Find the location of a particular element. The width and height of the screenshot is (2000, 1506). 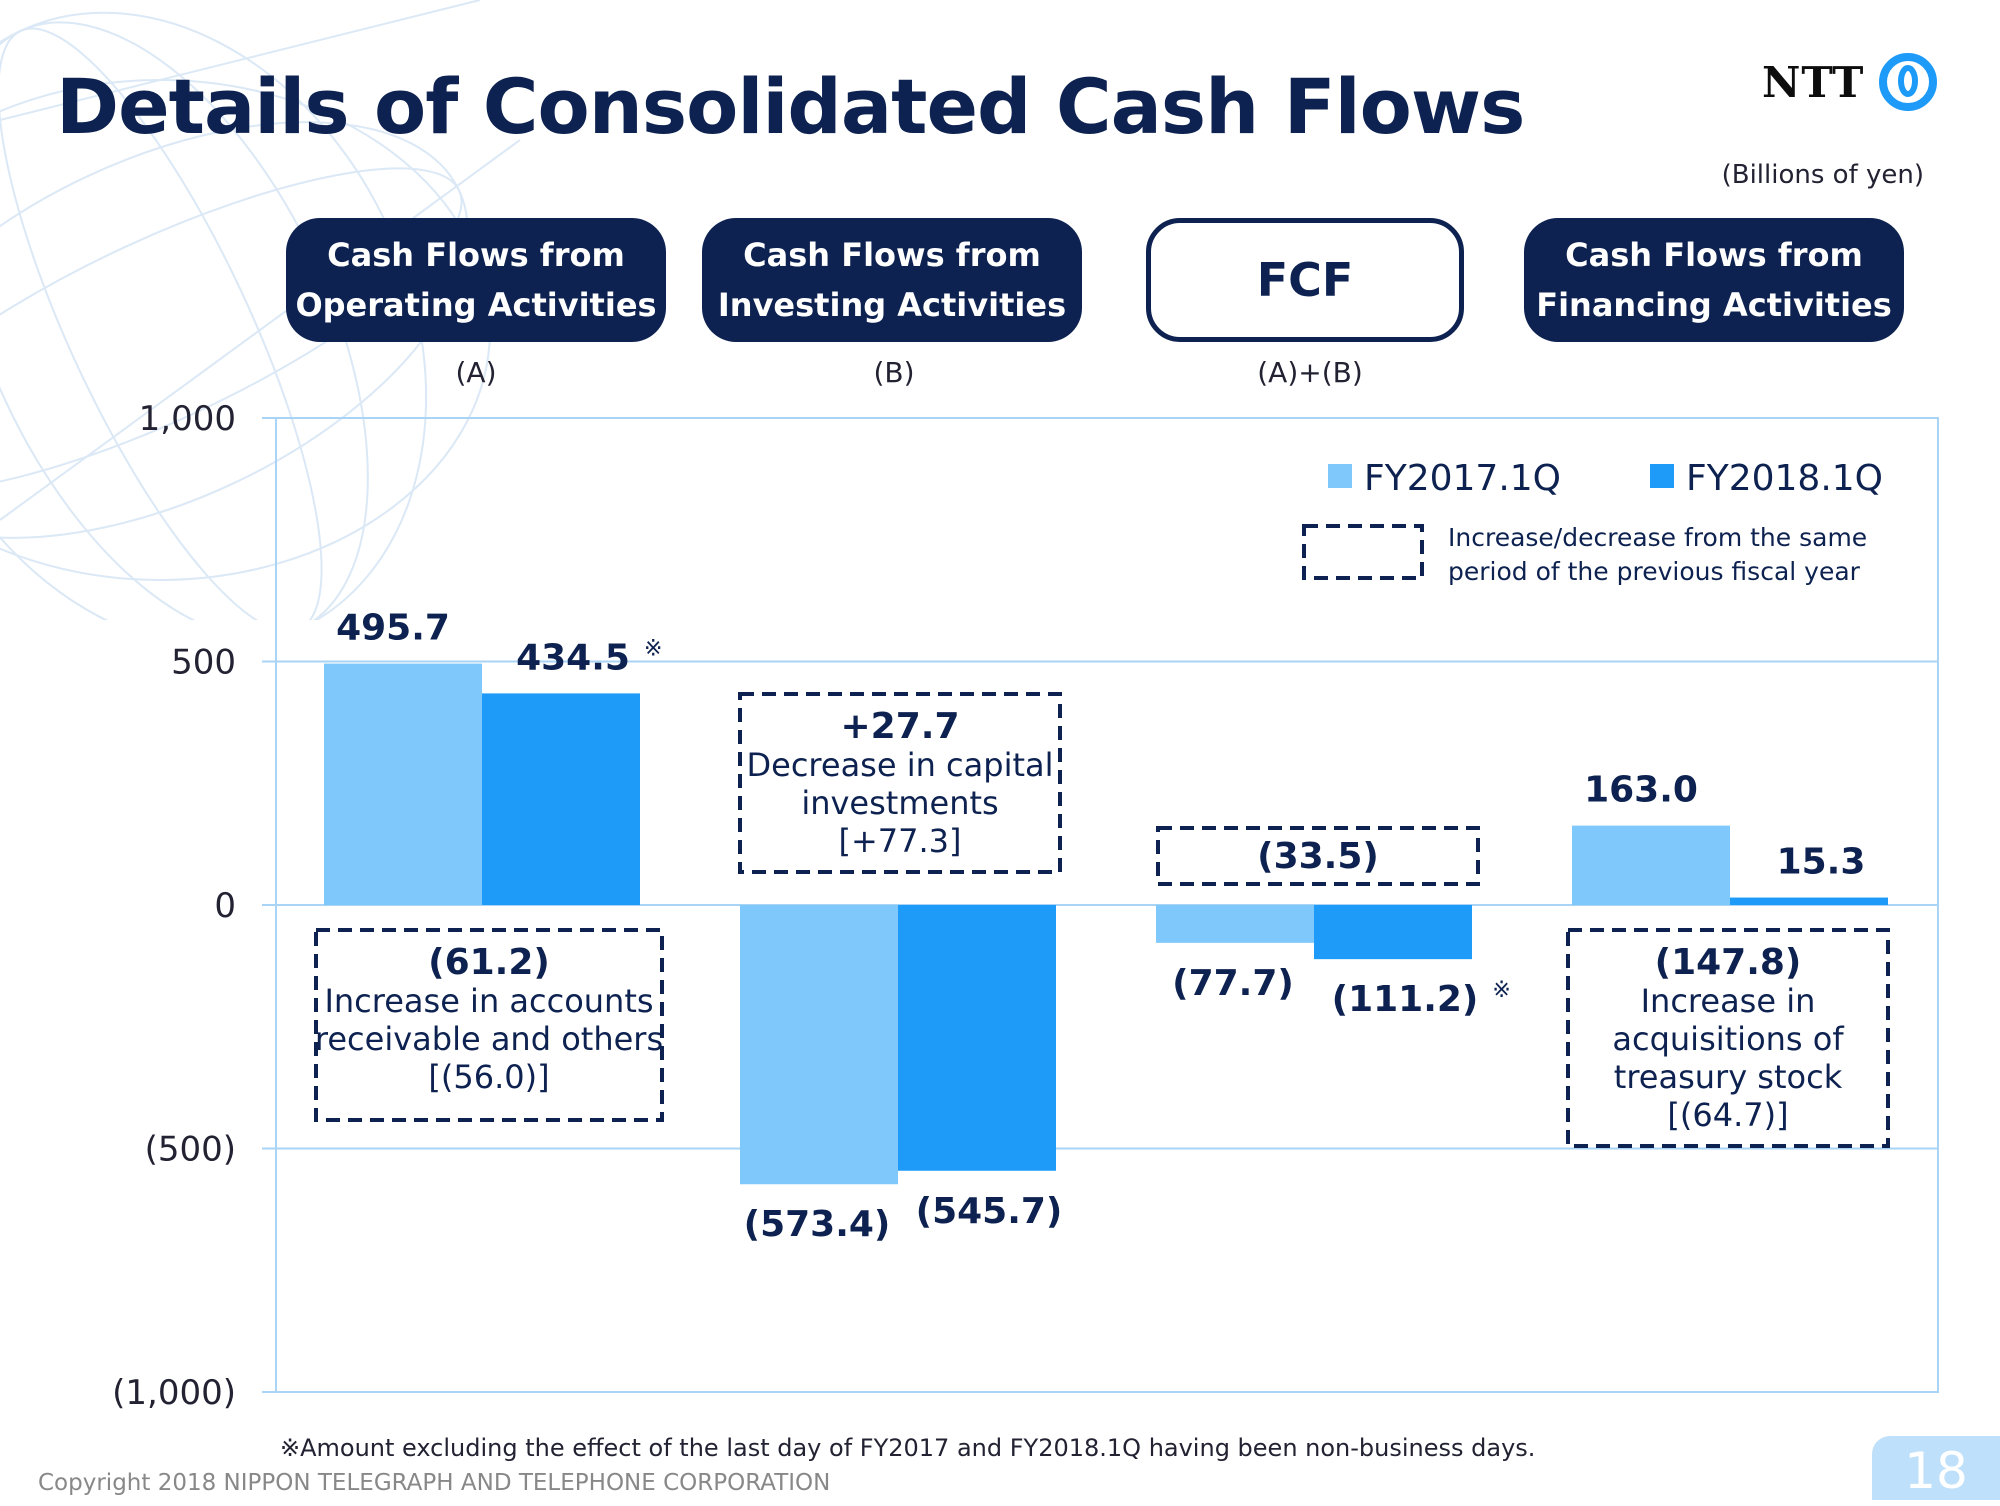

annotation-text: (61.2) is located at coordinates (489, 962).